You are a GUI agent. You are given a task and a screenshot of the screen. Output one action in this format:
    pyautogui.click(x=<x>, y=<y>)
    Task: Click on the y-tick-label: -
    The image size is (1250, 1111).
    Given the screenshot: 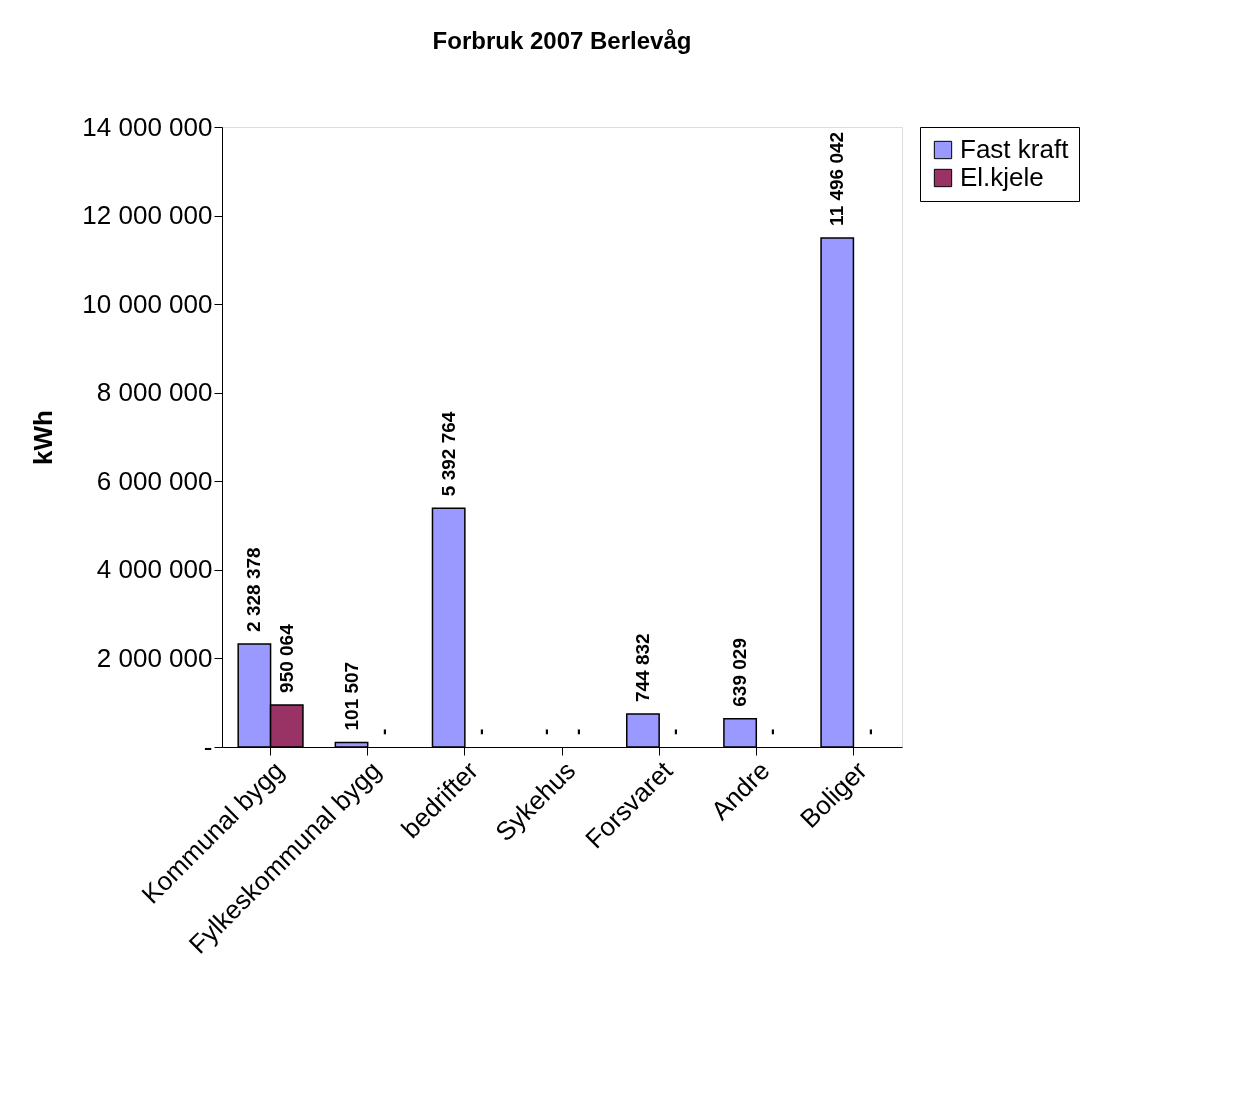 What is the action you would take?
    pyautogui.click(x=208, y=746)
    